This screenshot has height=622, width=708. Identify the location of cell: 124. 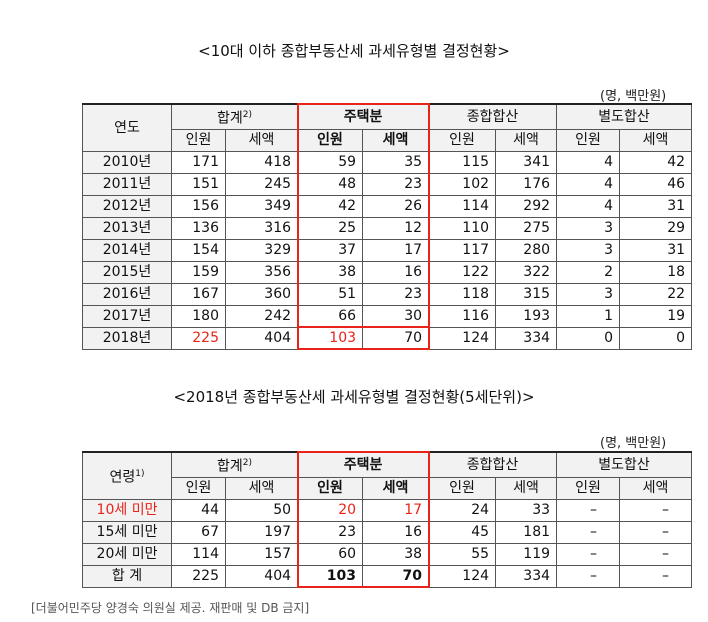
(462, 576).